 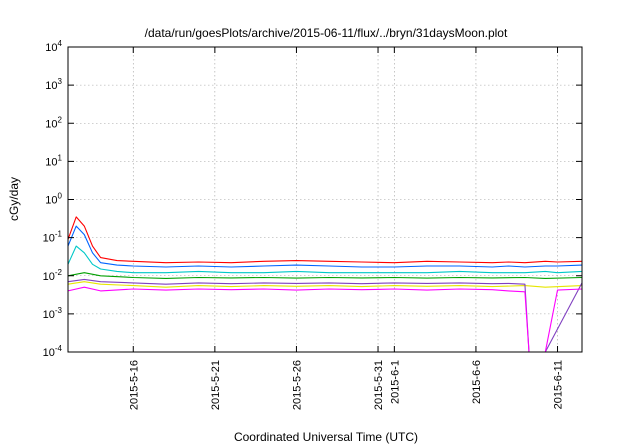 What do you see at coordinates (53, 237) in the screenshot?
I see `y-tick-label: 10⁻¹` at bounding box center [53, 237].